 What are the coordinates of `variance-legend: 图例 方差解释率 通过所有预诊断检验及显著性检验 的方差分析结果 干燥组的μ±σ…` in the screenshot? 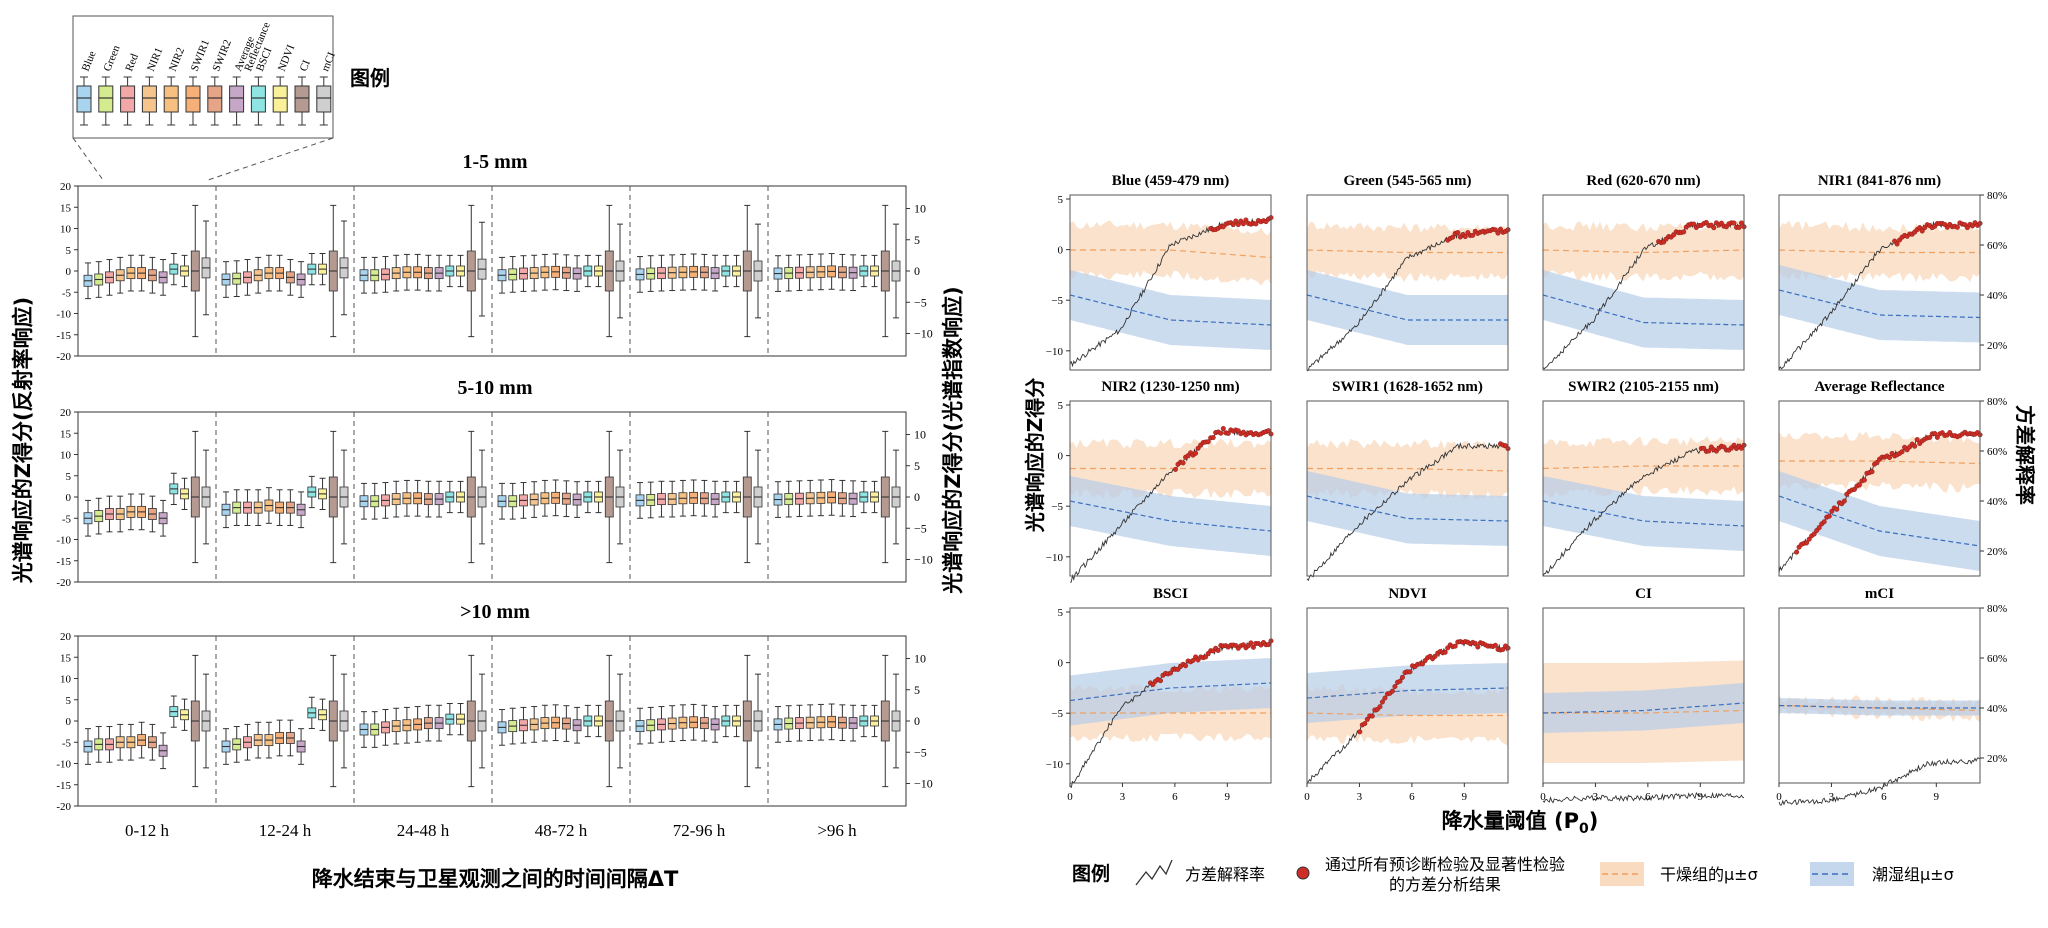 It's located at (1513, 874).